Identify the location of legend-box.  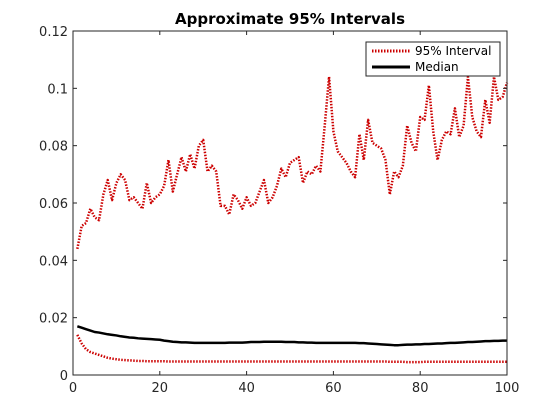
(433, 59).